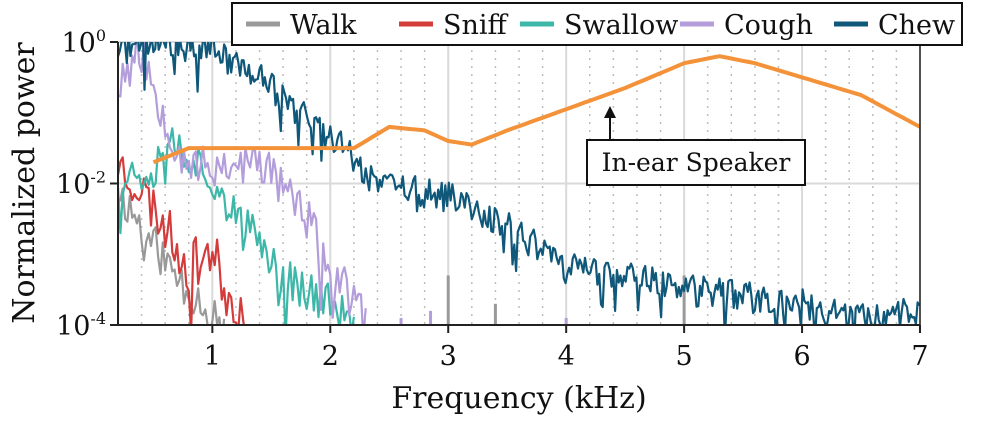  I want to click on legend: Walk Sniff Swallow Cough Chew, so click(597, 24).